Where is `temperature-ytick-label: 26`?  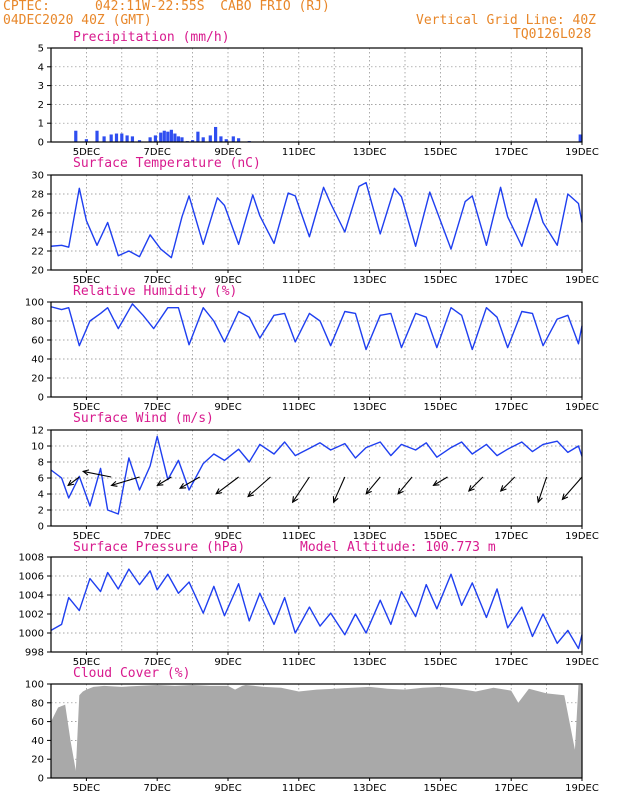 temperature-ytick-label: 26 is located at coordinates (37, 214).